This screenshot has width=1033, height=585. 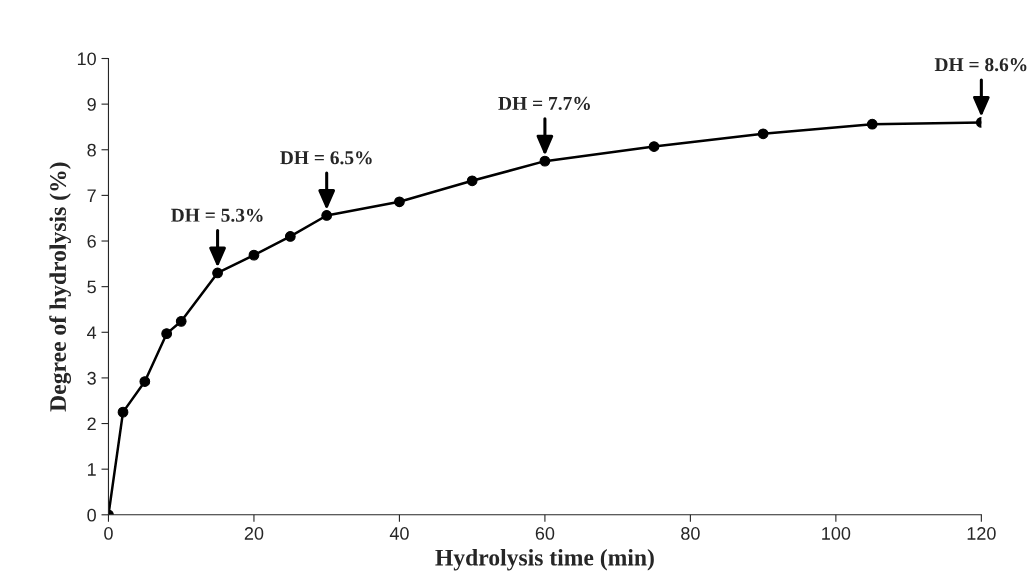 I want to click on annotation: DH = 6.5%, so click(x=326, y=158).